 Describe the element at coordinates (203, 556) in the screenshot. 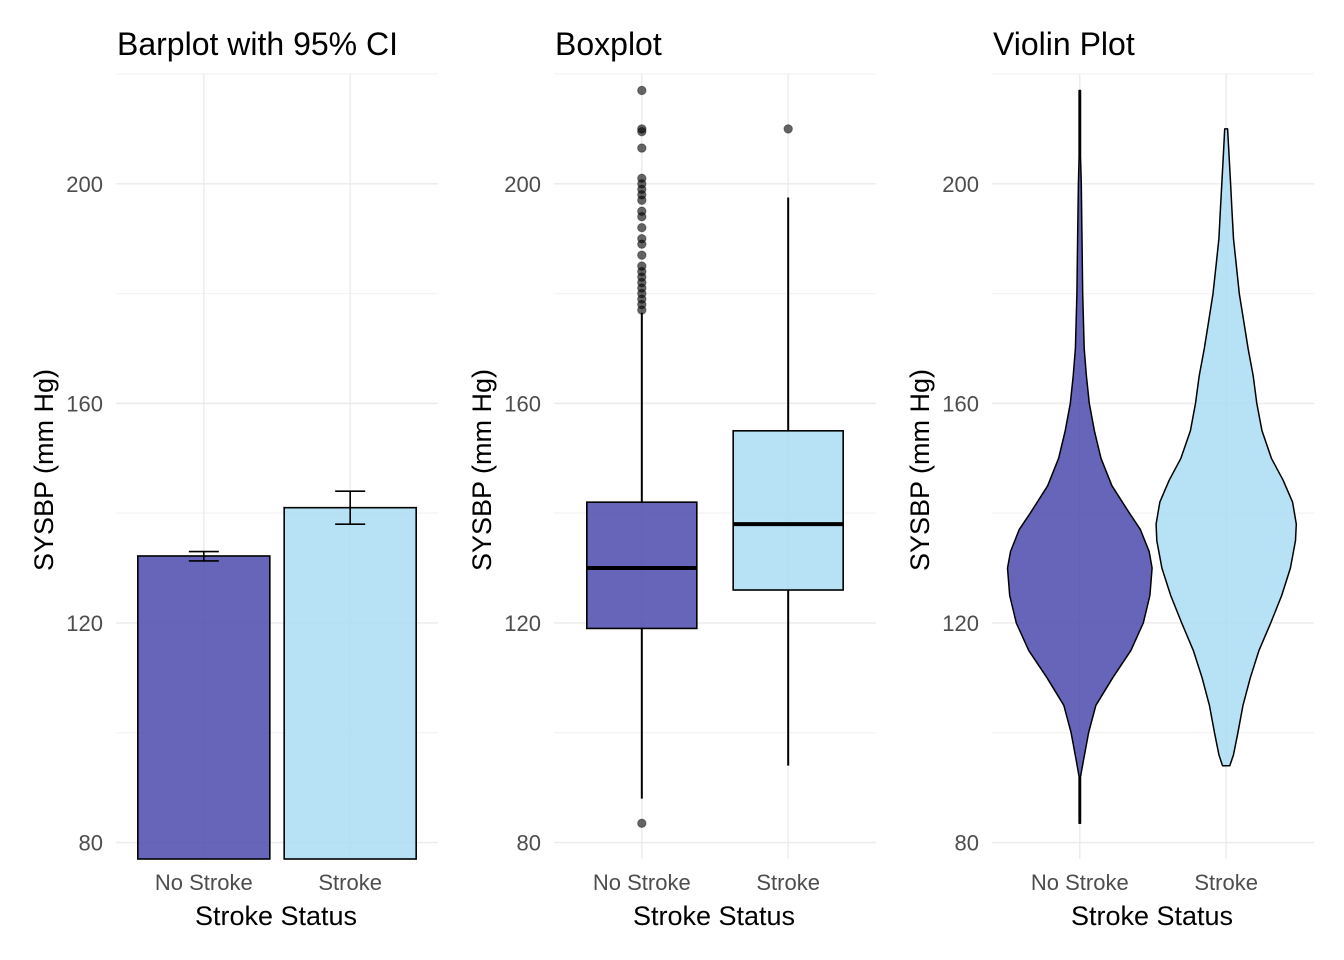

I see `error-bar-no-stroke` at that location.